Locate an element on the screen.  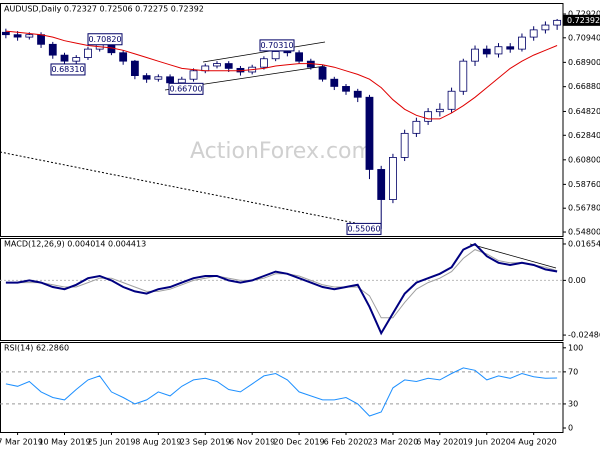
price-label: 0.66700 is located at coordinates (185, 88).